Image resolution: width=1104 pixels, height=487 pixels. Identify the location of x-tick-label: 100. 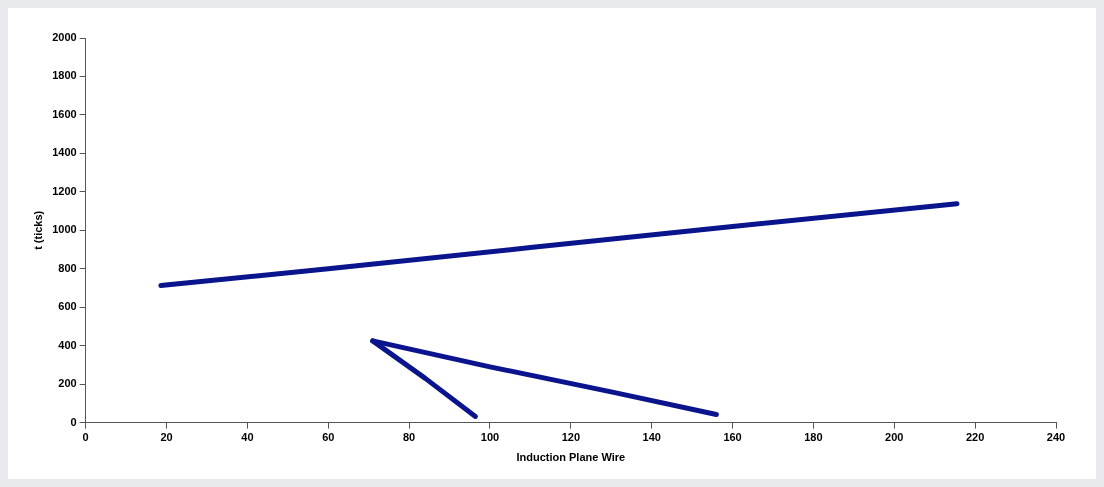
(490, 437).